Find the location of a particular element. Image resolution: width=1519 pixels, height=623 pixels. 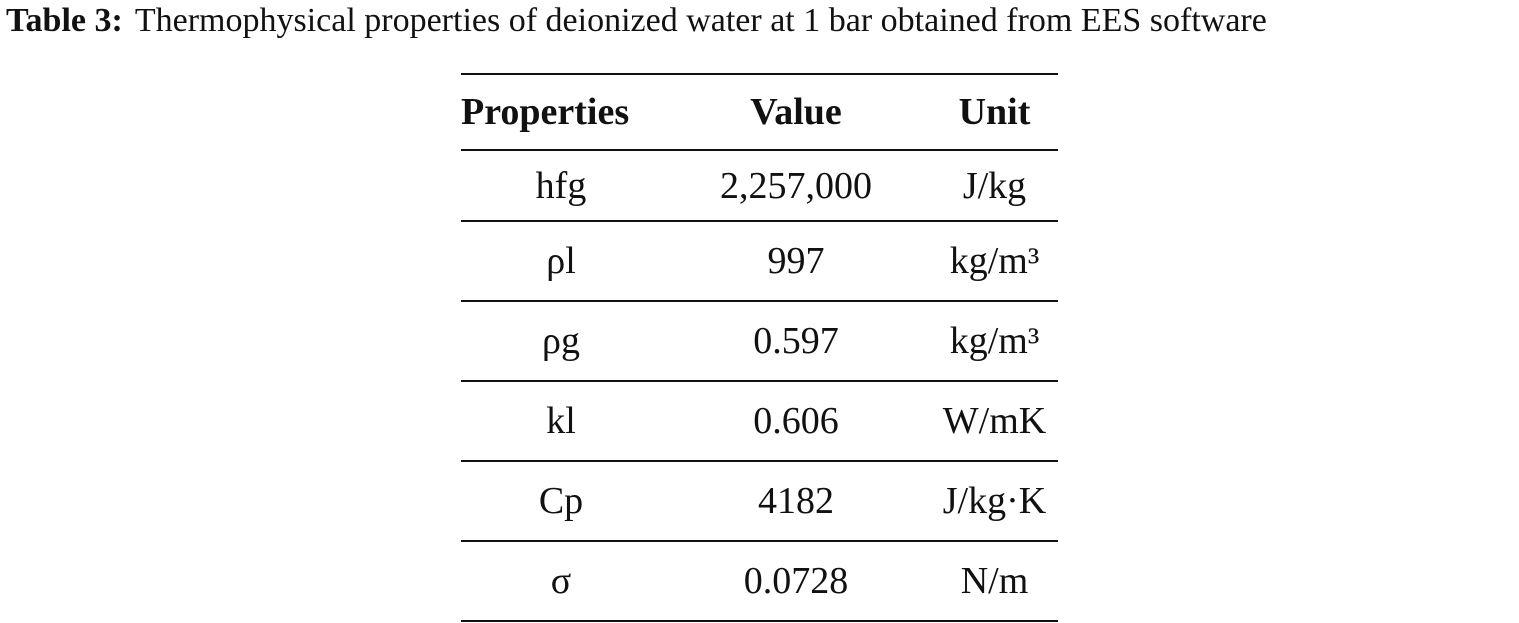

table-cell: ρl is located at coordinates (561, 261).